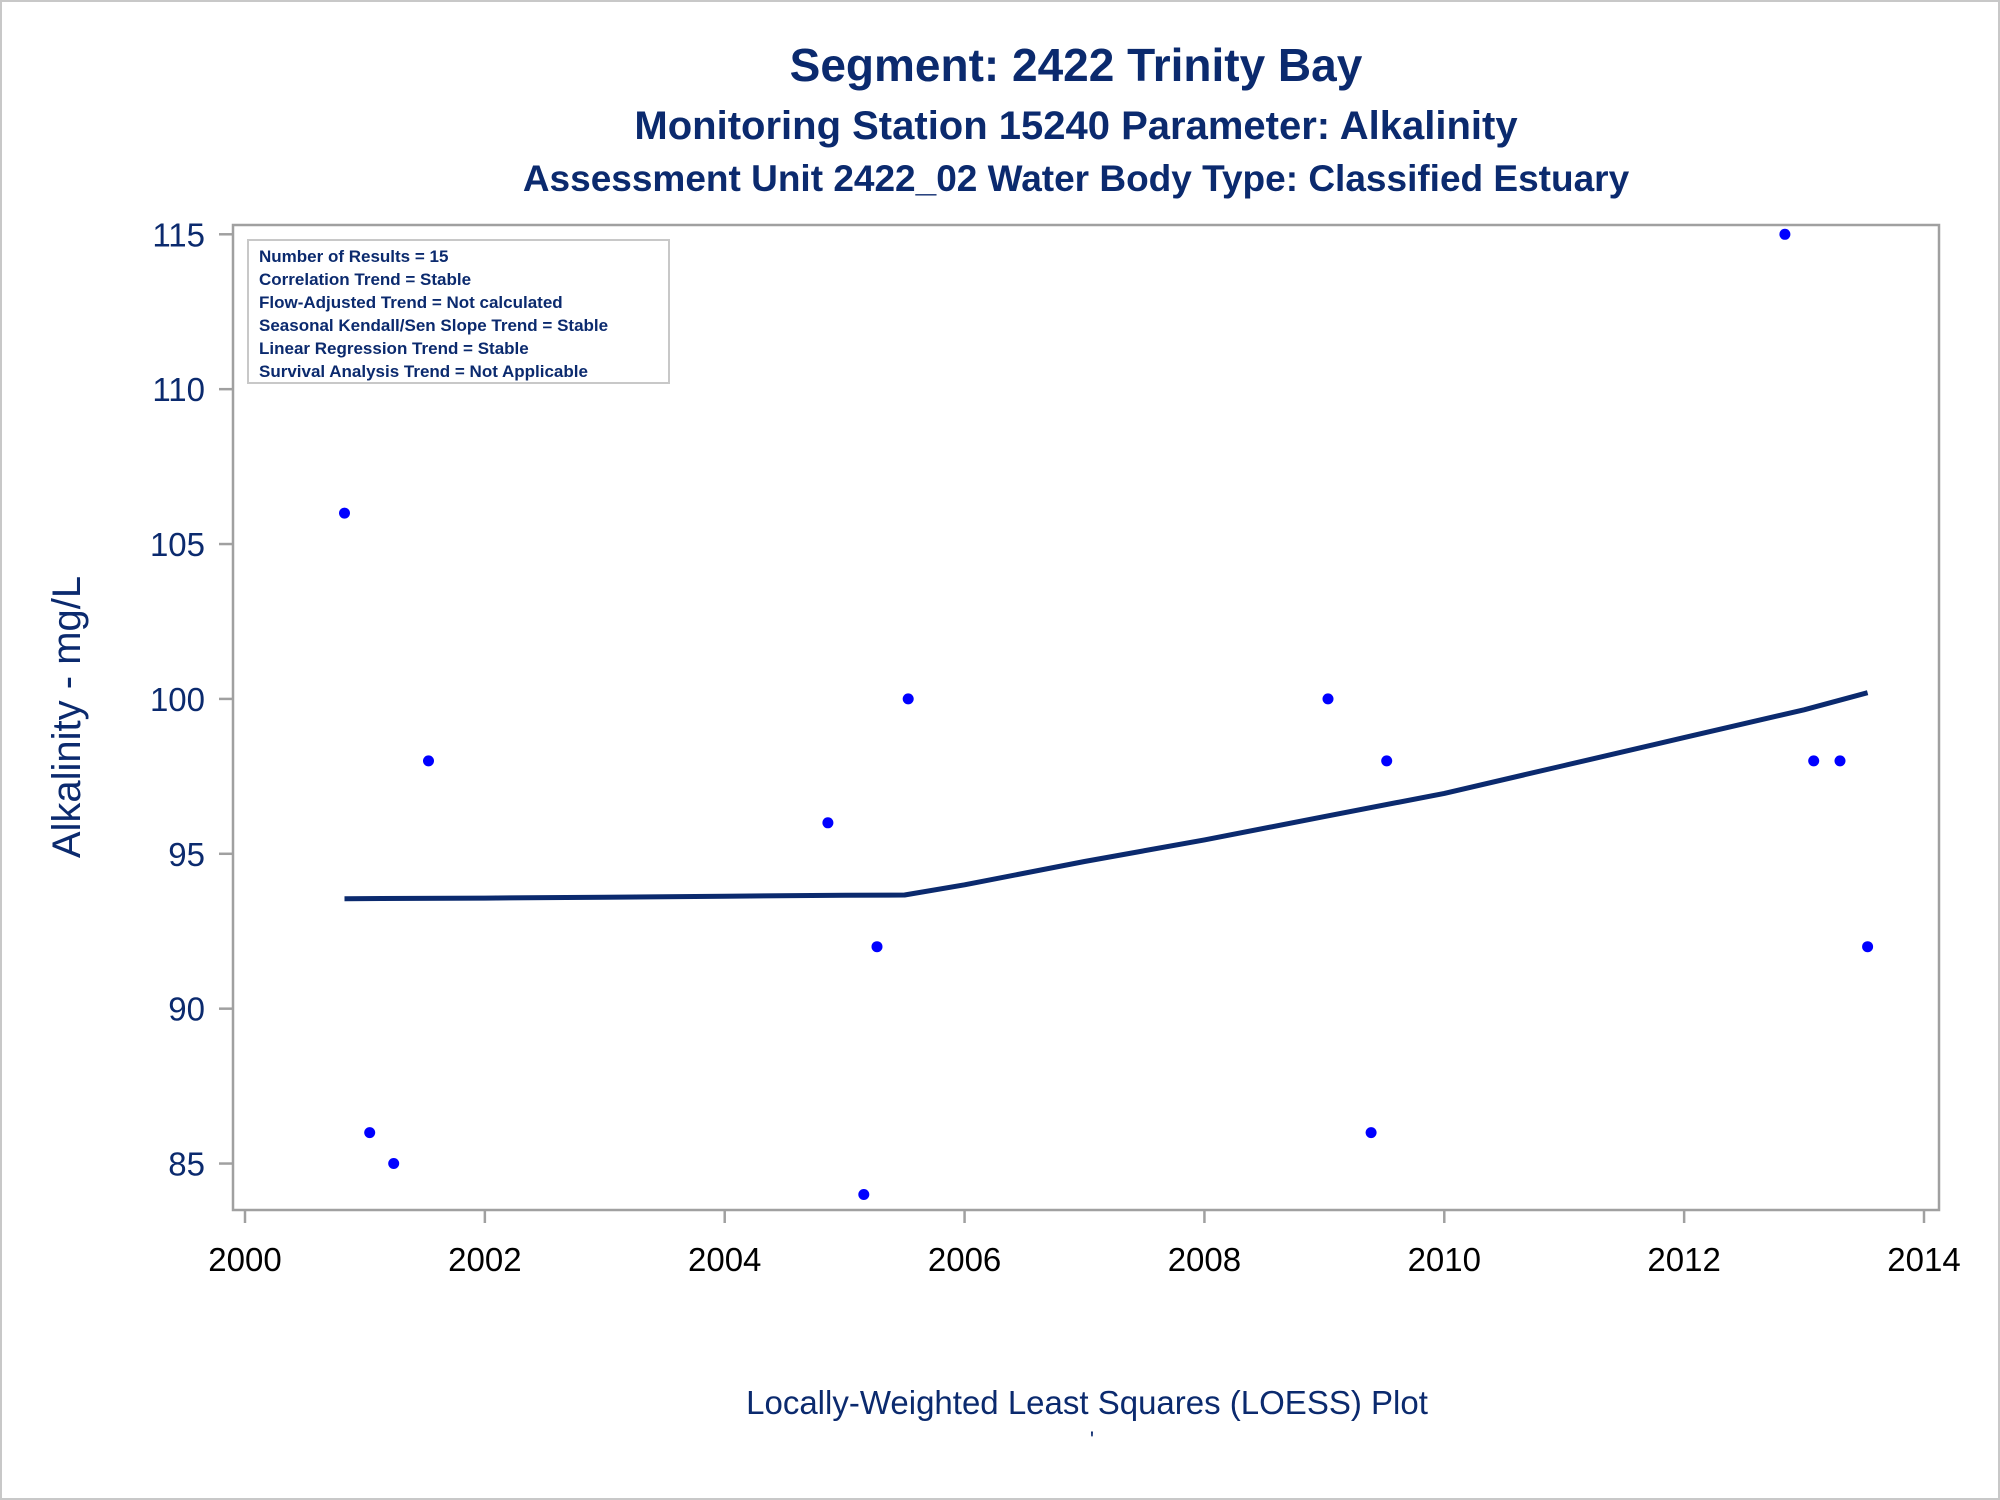 Image resolution: width=2000 pixels, height=1500 pixels. What do you see at coordinates (394, 348) in the screenshot?
I see `stats-line-linear-regression: Linear Regression Trend = Stable` at bounding box center [394, 348].